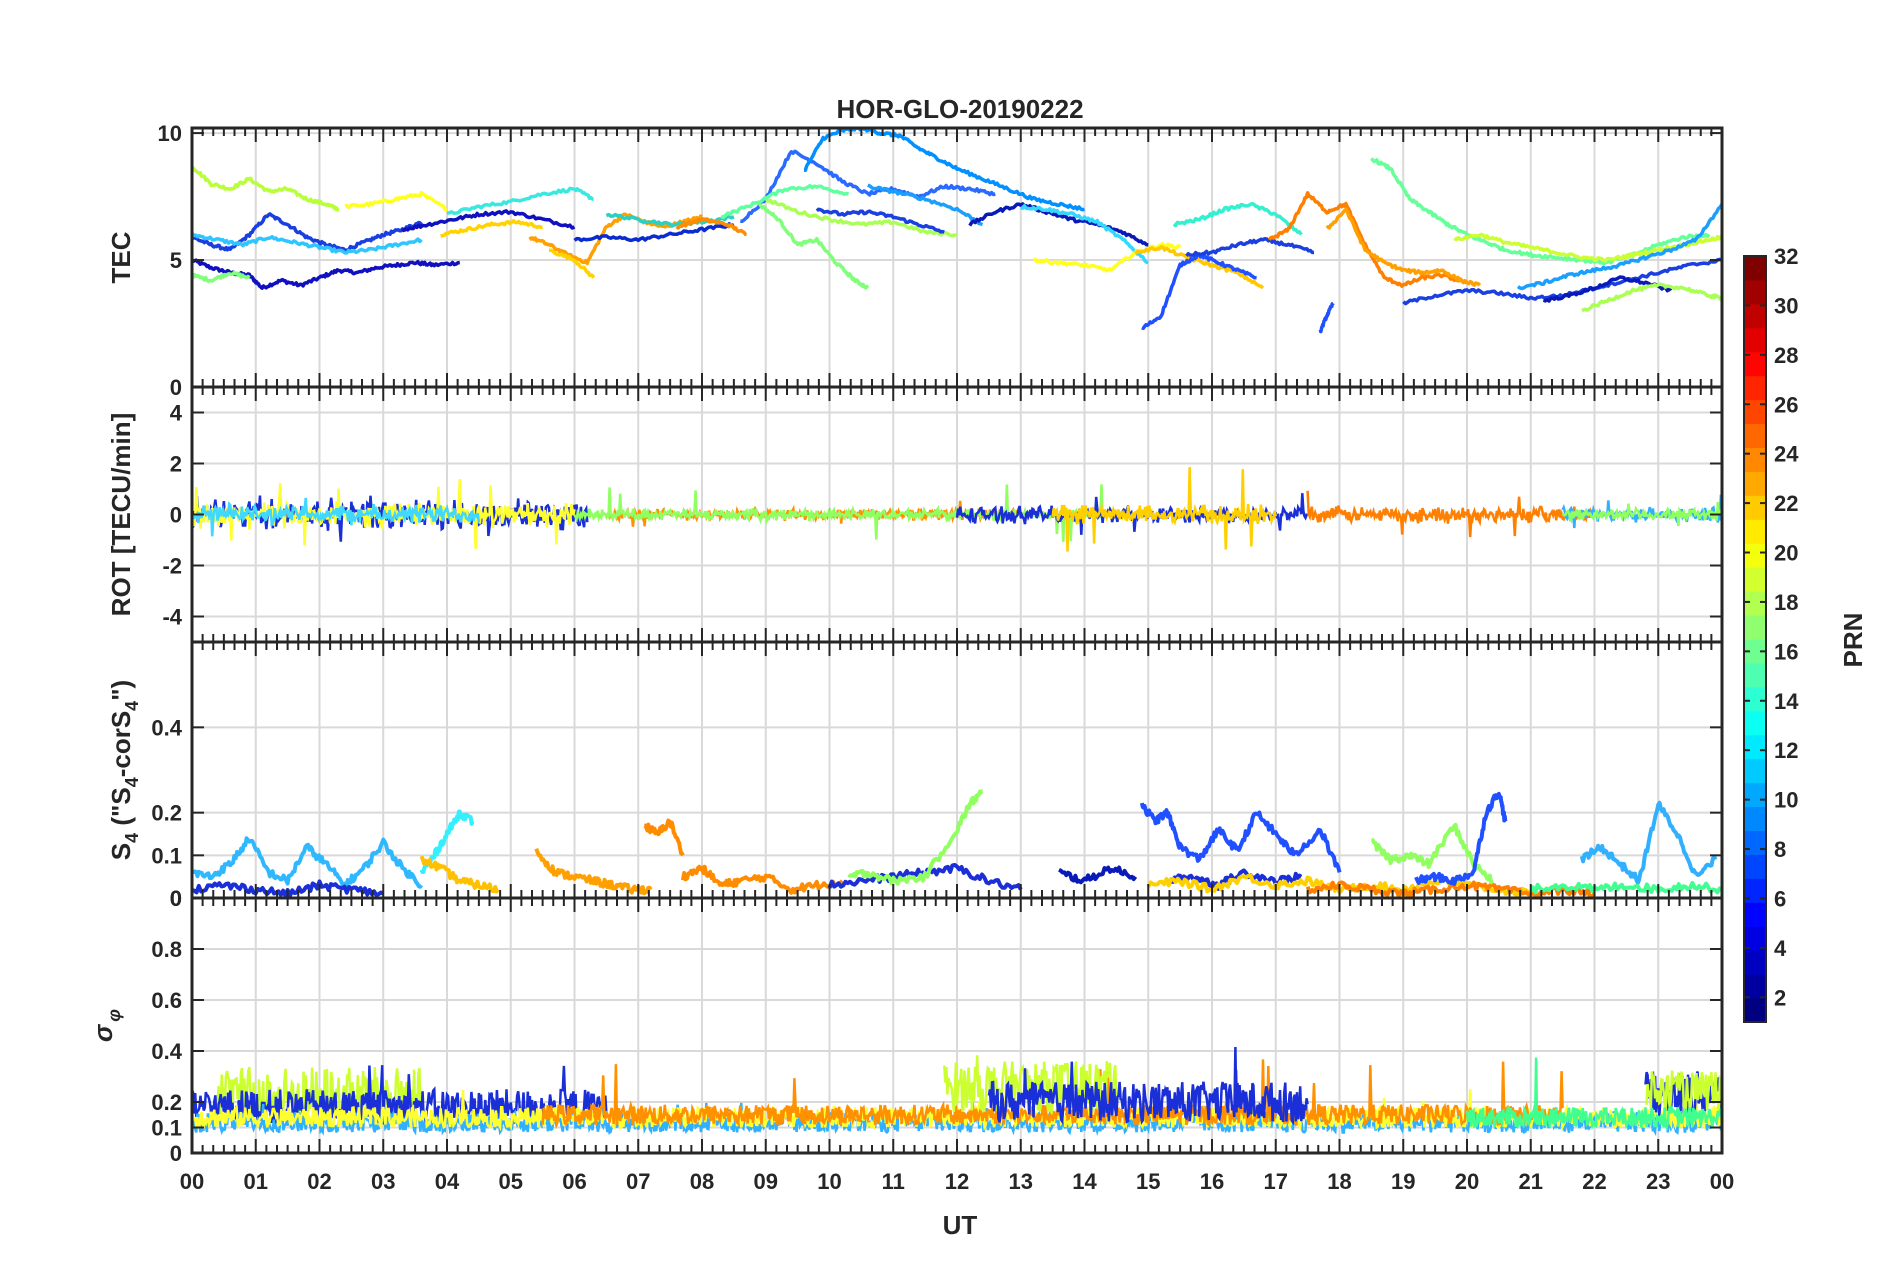 The width and height of the screenshot is (1902, 1272). I want to click on y-tick-label: 0.4, so click(166, 727).